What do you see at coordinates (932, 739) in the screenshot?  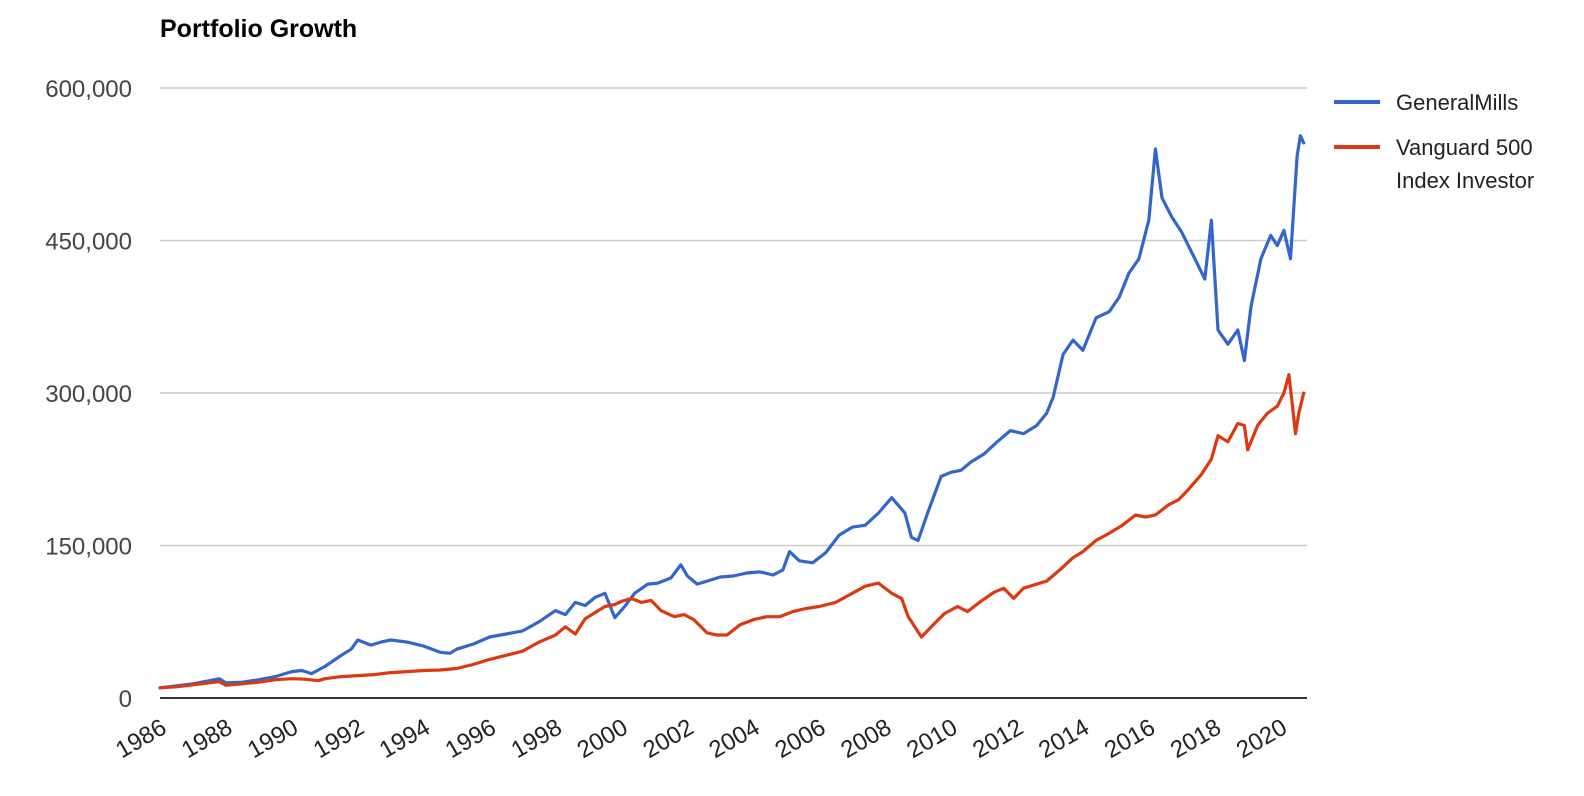 I see `x-tick-label: 2010` at bounding box center [932, 739].